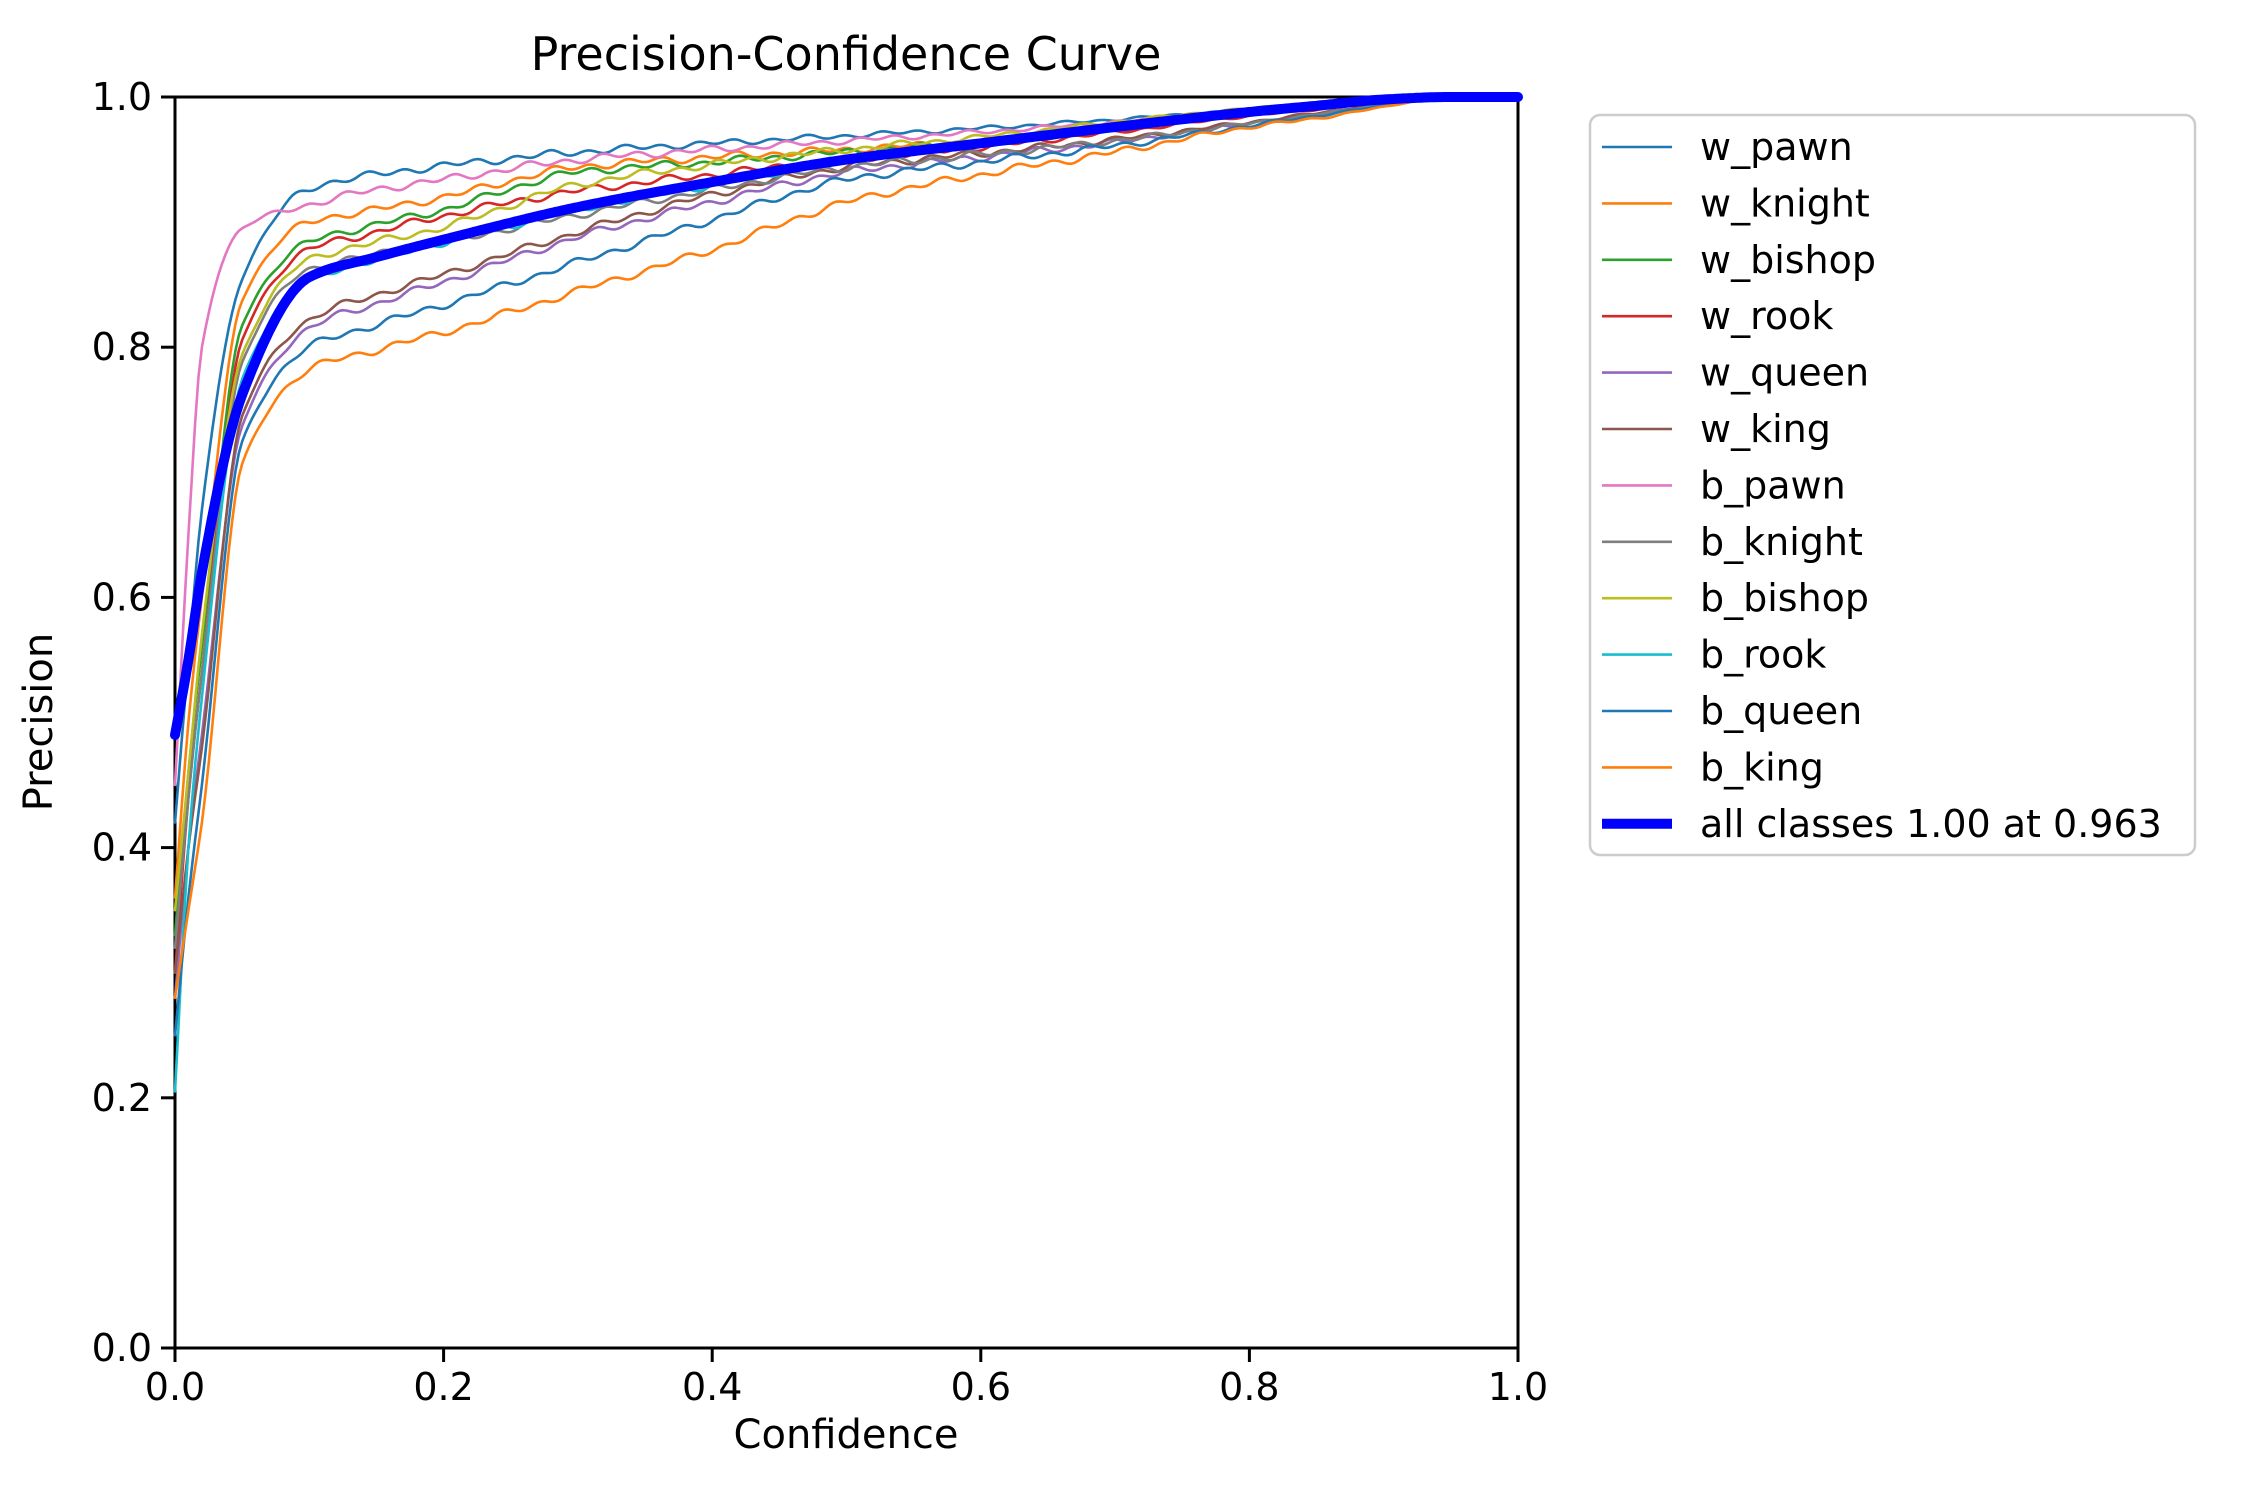 The height and width of the screenshot is (1500, 2250). I want to click on legend-item-w-rook: w_rook, so click(1717, 316).